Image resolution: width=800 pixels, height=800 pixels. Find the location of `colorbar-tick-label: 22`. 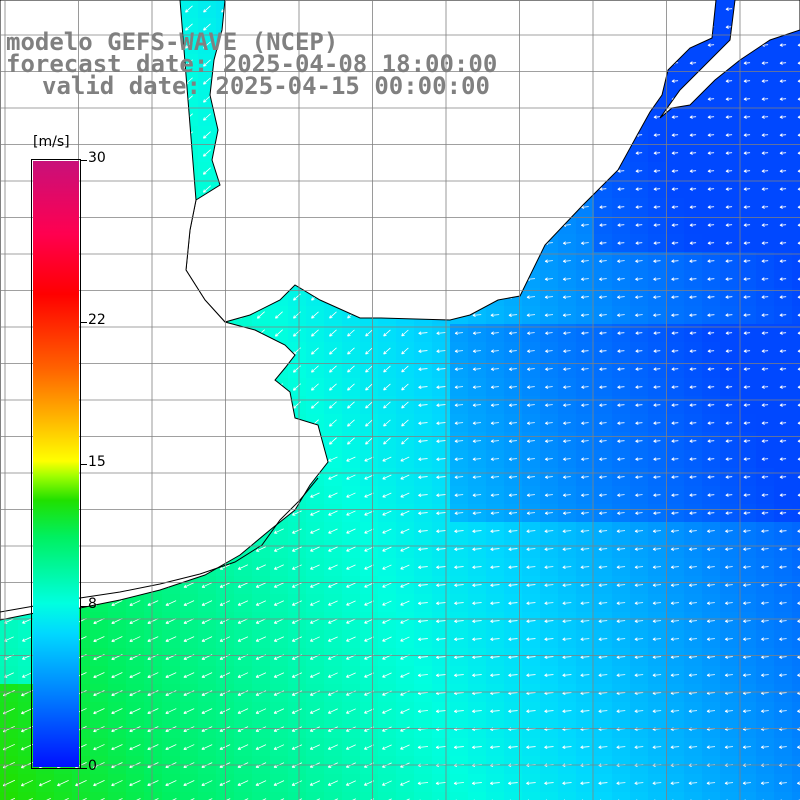

colorbar-tick-label: 22 is located at coordinates (97, 320).